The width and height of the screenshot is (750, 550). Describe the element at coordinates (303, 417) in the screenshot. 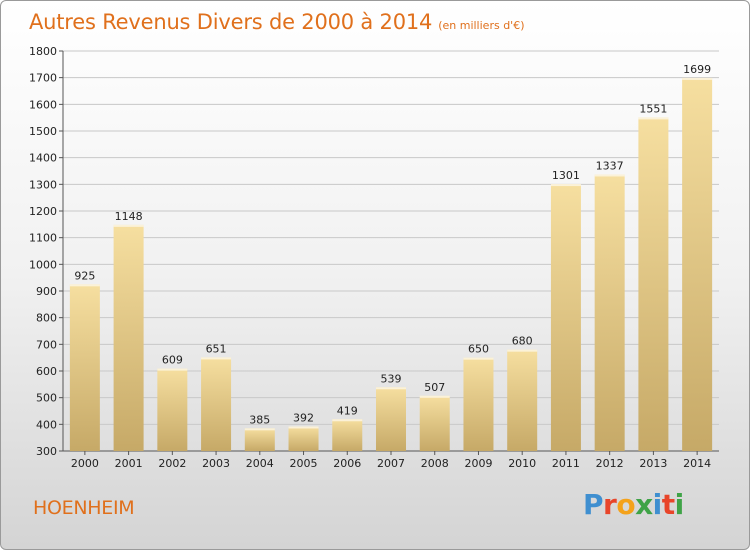

I see `data-label: 392` at that location.